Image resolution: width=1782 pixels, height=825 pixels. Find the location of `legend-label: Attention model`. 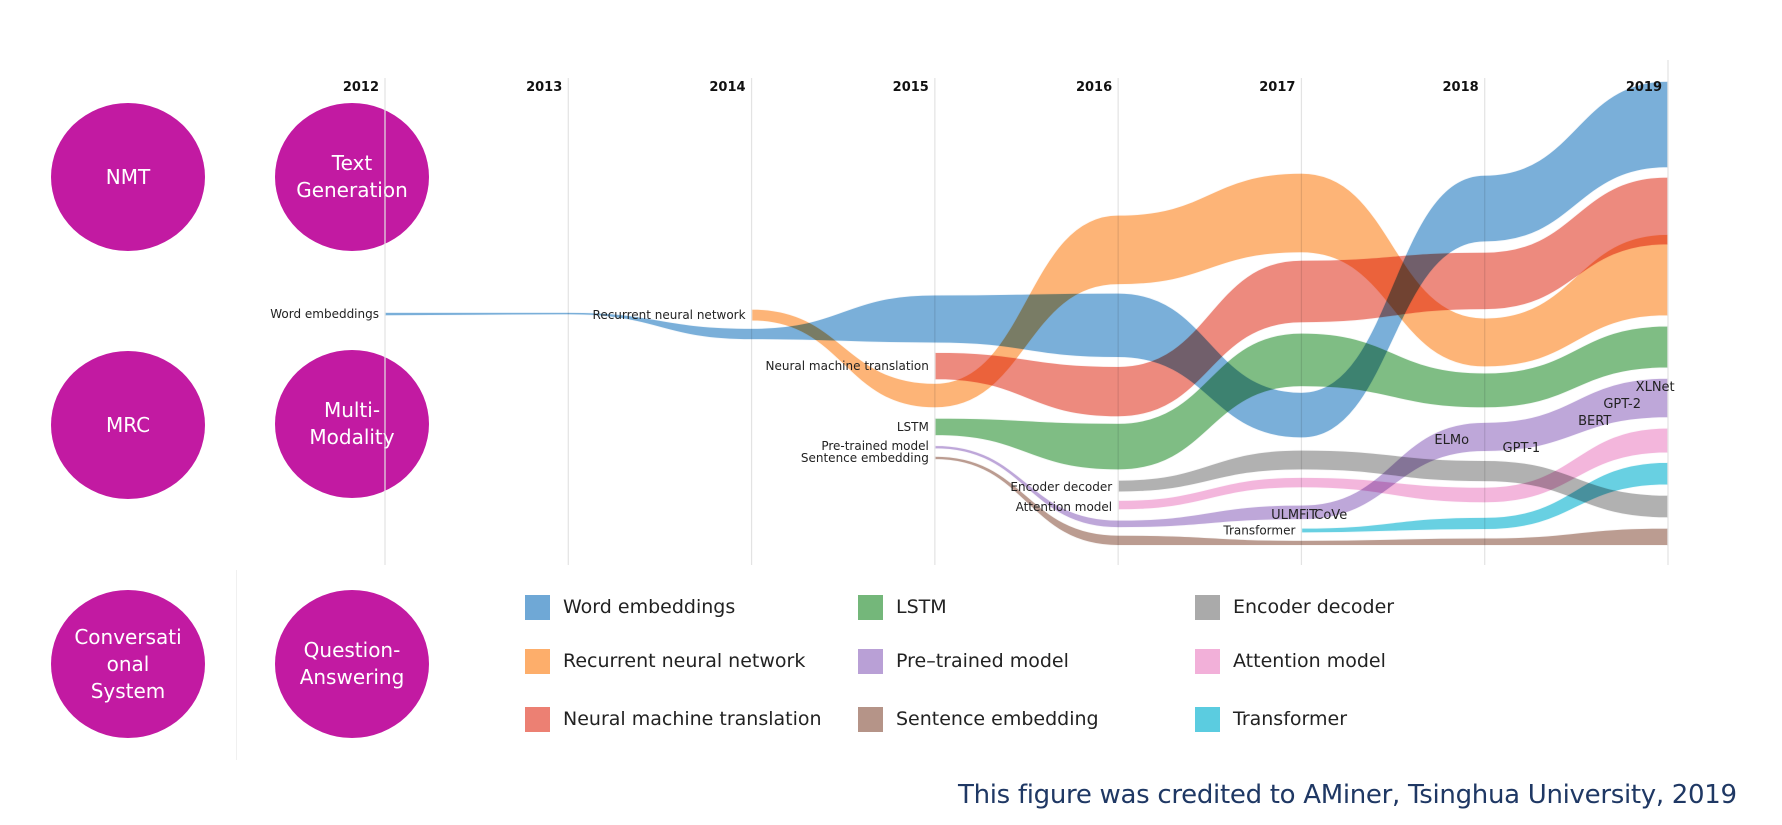

legend-label: Attention model is located at coordinates (1309, 661).